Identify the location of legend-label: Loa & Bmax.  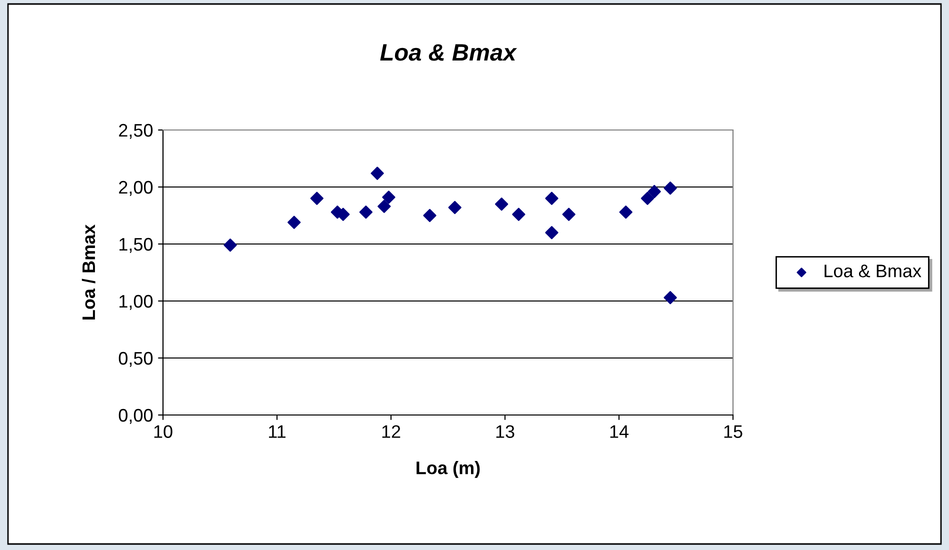
(873, 271).